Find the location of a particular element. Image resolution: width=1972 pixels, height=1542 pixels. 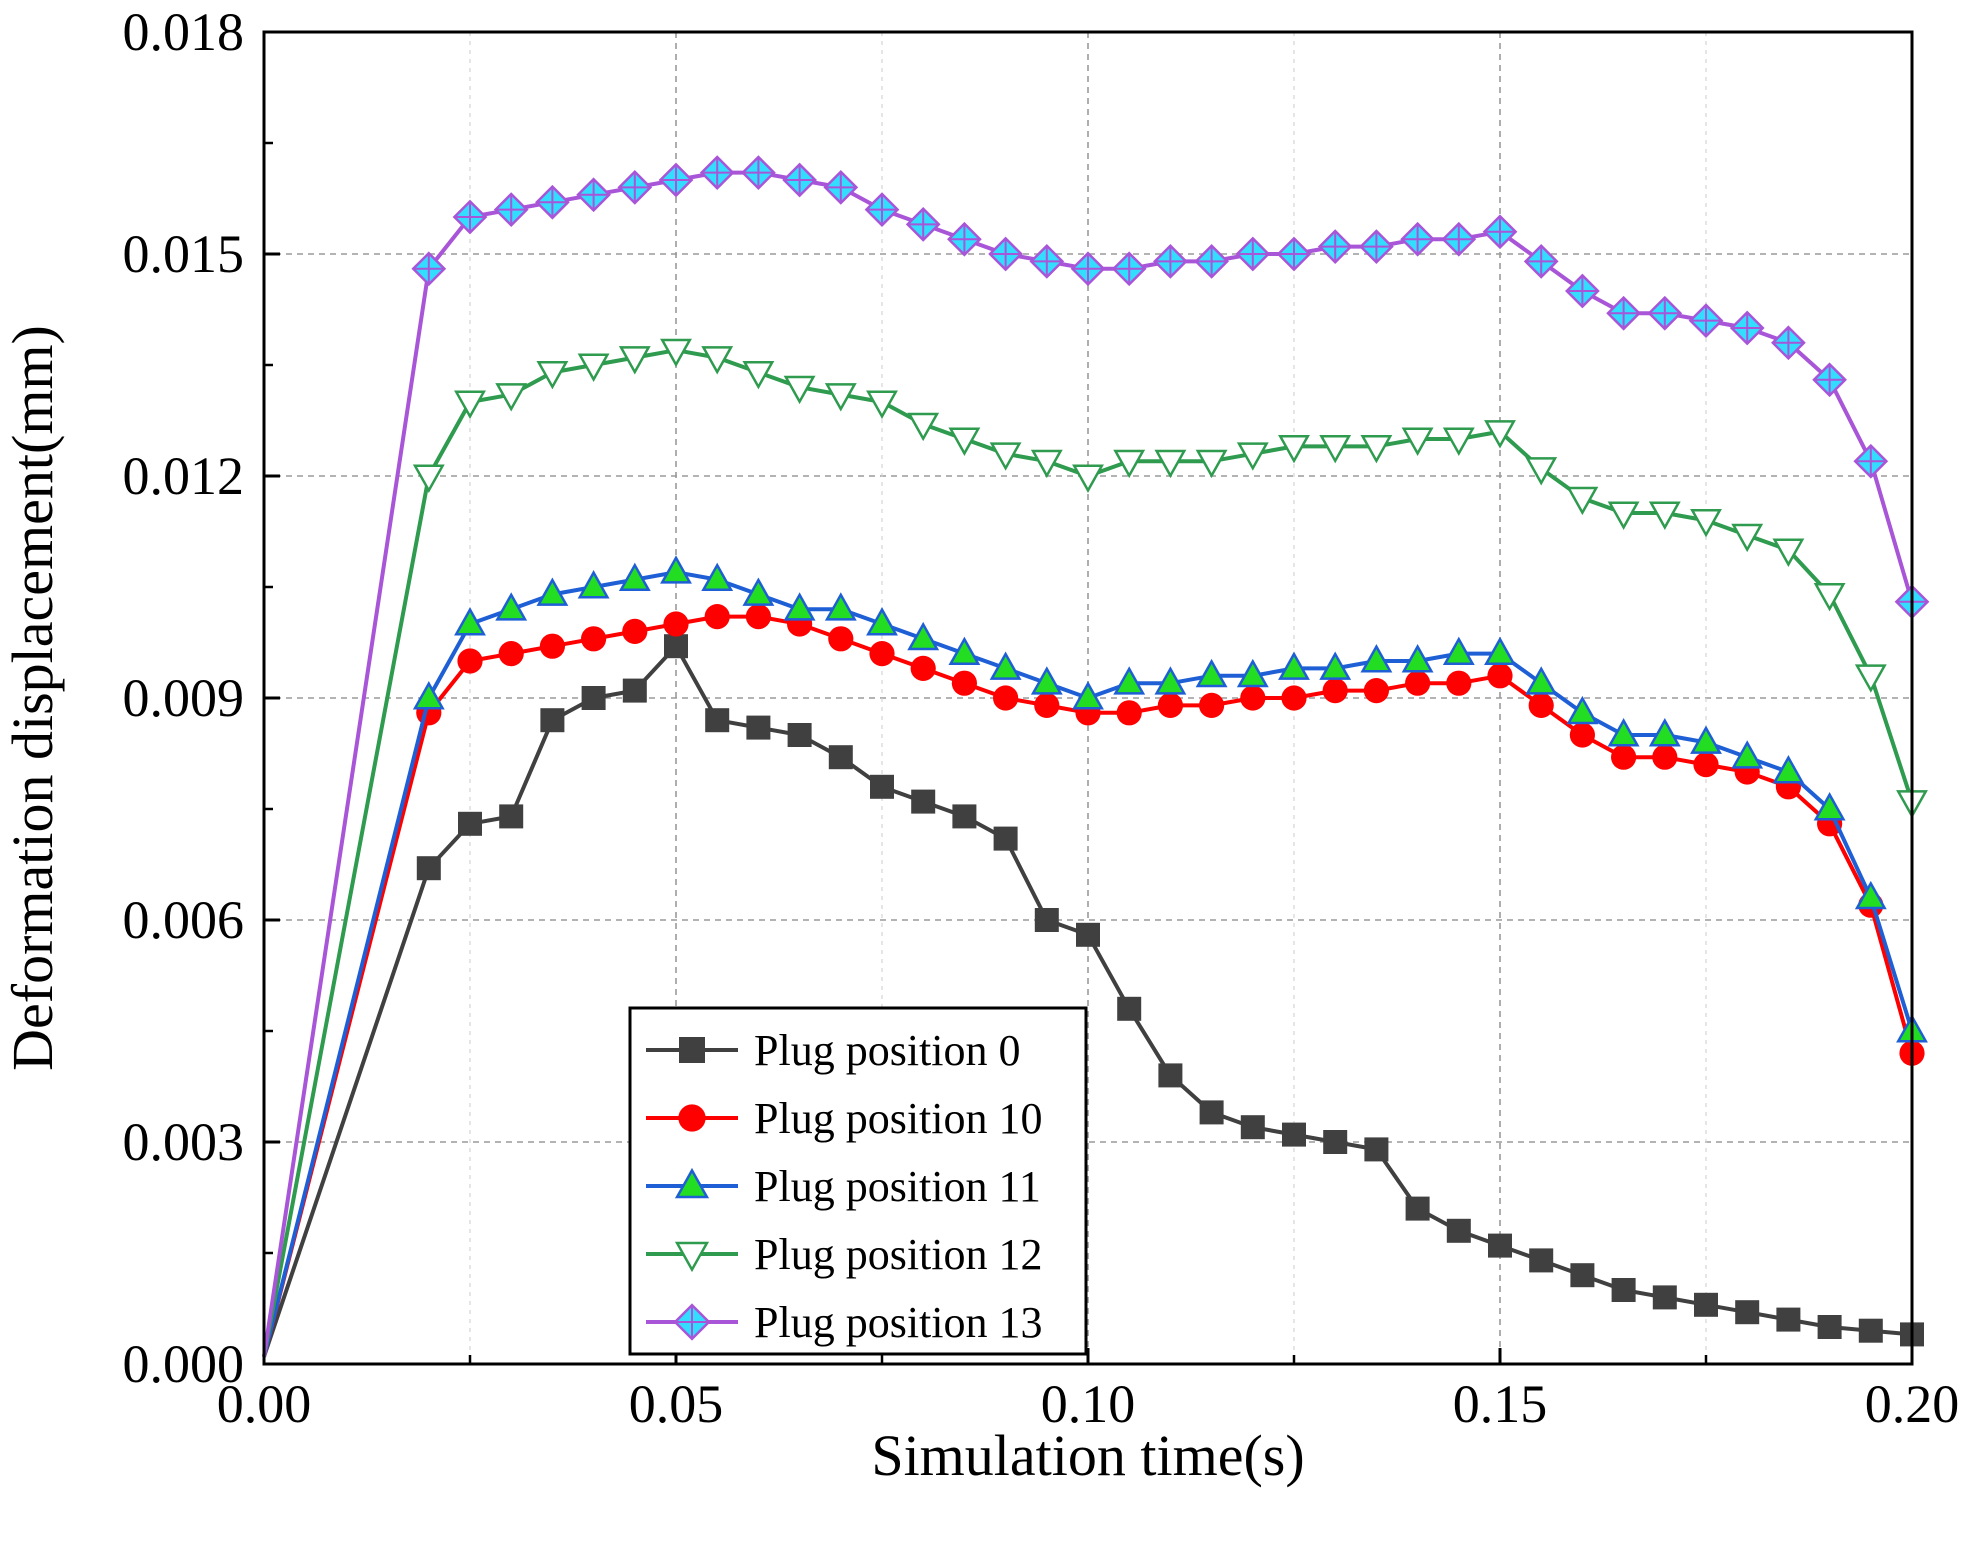

legend-label: Plug position 13 is located at coordinates (898, 1322).